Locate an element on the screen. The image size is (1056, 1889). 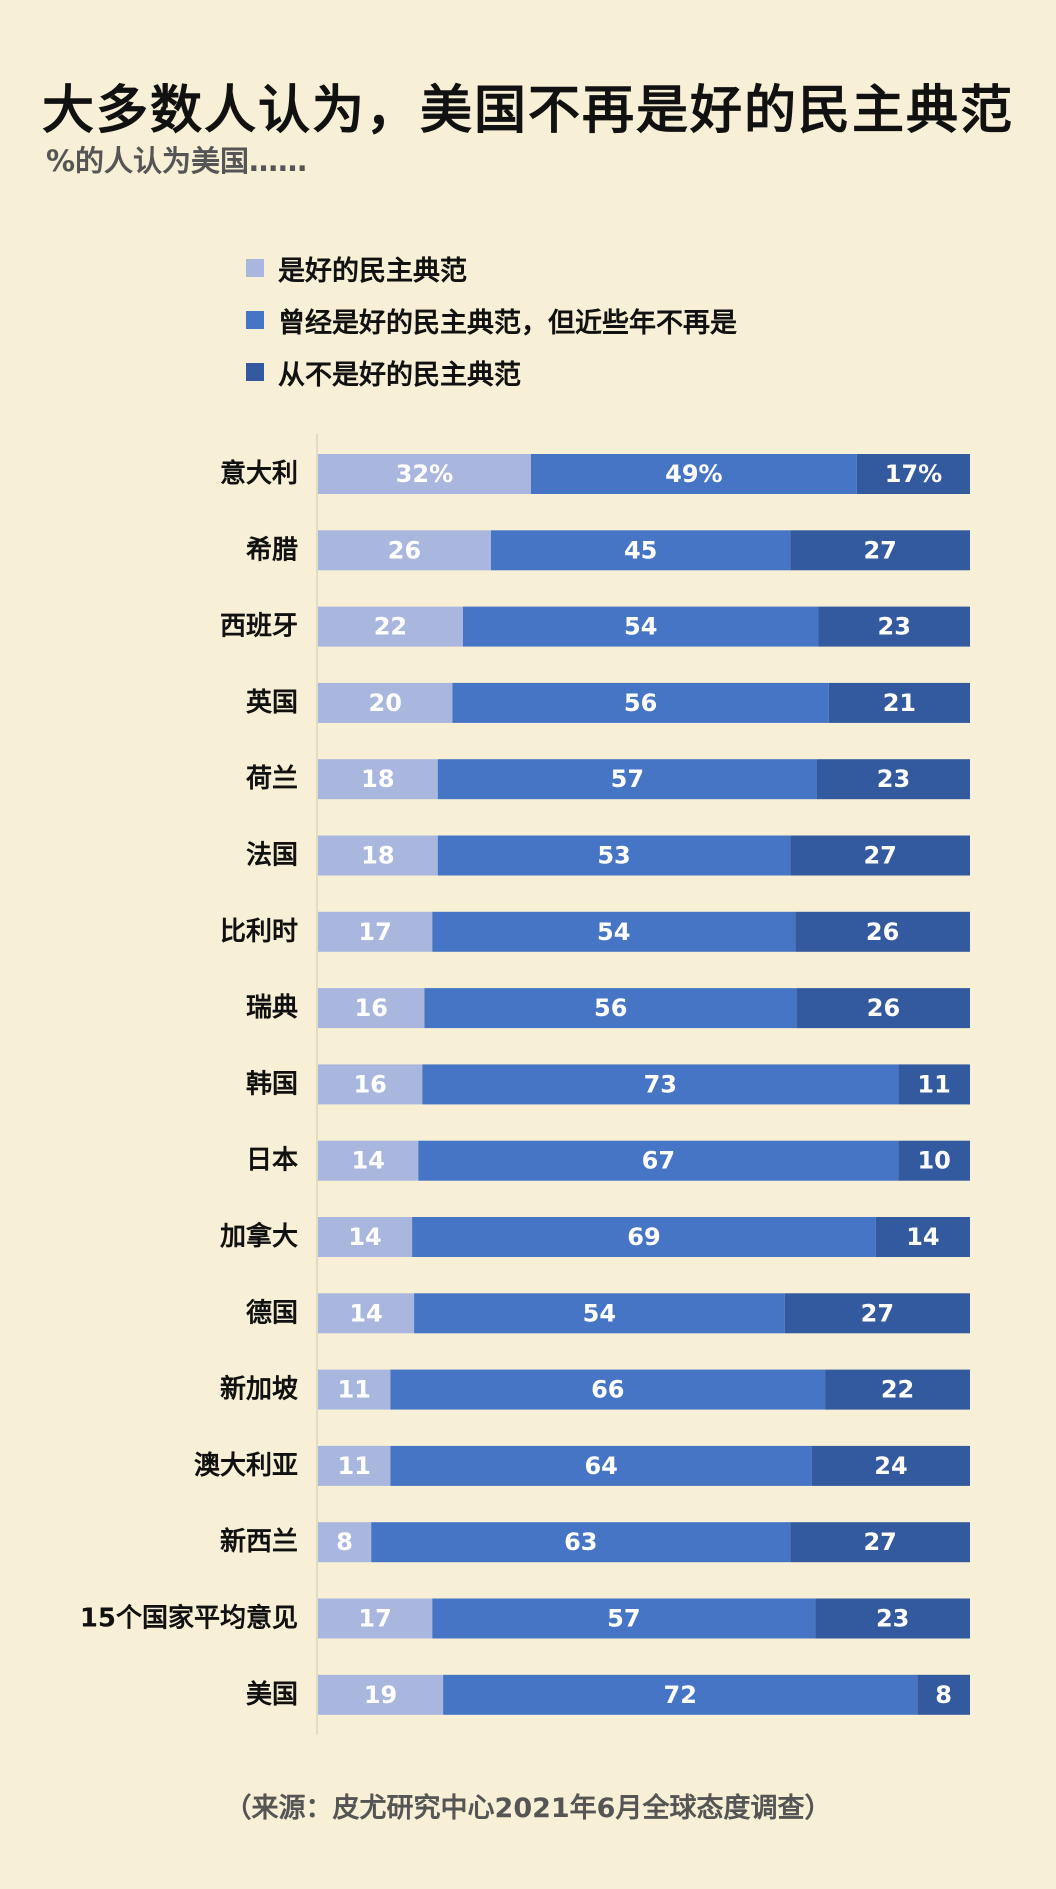
category-label: 加拿大 is located at coordinates (259, 1236).